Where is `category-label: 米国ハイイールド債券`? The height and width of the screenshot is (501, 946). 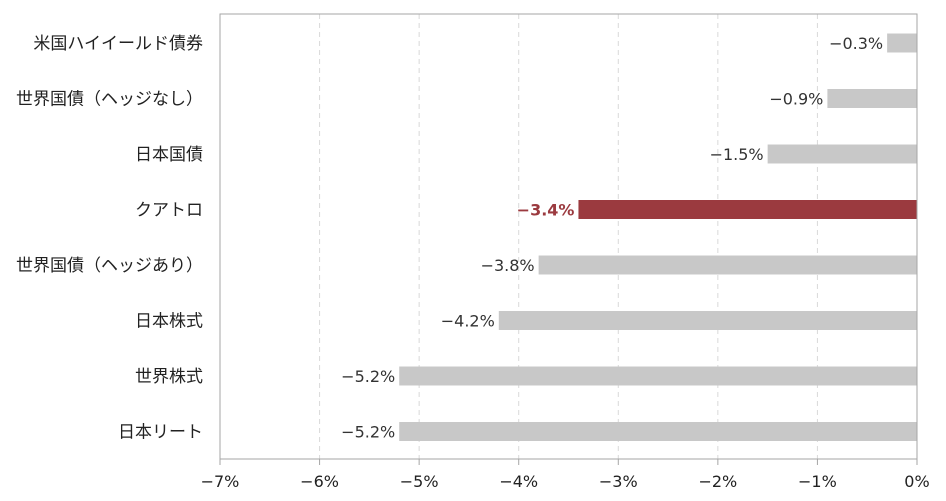 category-label: 米国ハイイールド債券 is located at coordinates (118, 44).